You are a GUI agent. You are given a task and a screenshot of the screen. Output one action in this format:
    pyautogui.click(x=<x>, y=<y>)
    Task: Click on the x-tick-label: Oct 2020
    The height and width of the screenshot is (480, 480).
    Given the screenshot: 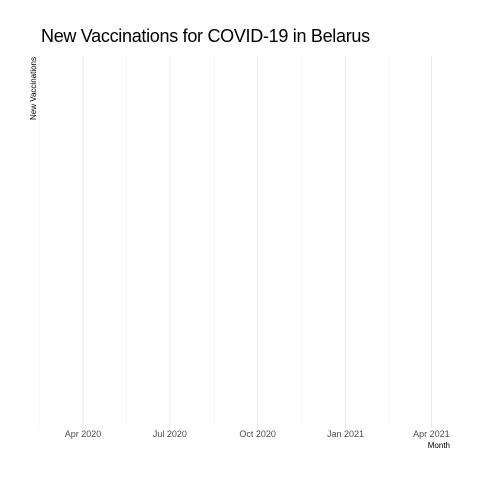 What is the action you would take?
    pyautogui.click(x=257, y=434)
    